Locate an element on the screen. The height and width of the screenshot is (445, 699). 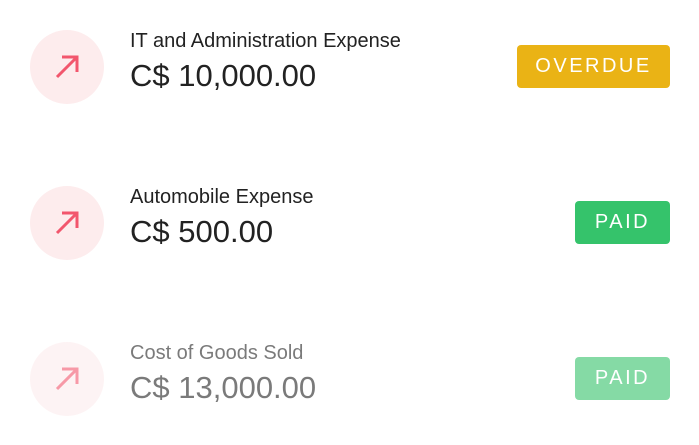
expense-amount: C$ 10,000.00 is located at coordinates (223, 75).